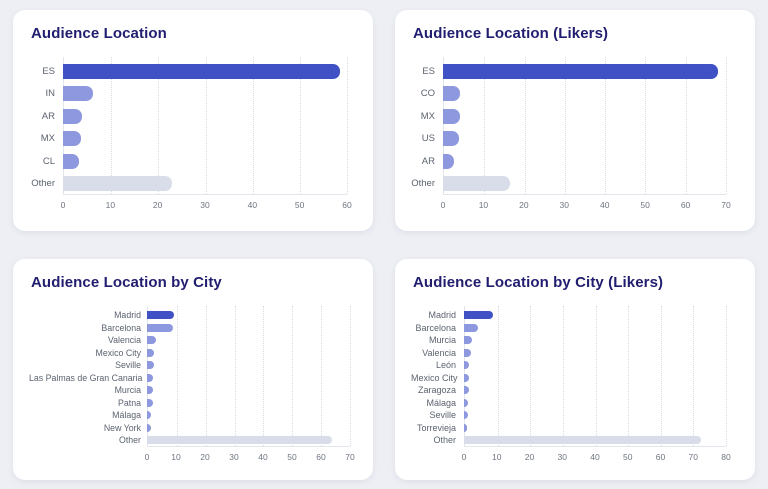 The width and height of the screenshot is (768, 489). I want to click on bar-row: MX, so click(193, 139).